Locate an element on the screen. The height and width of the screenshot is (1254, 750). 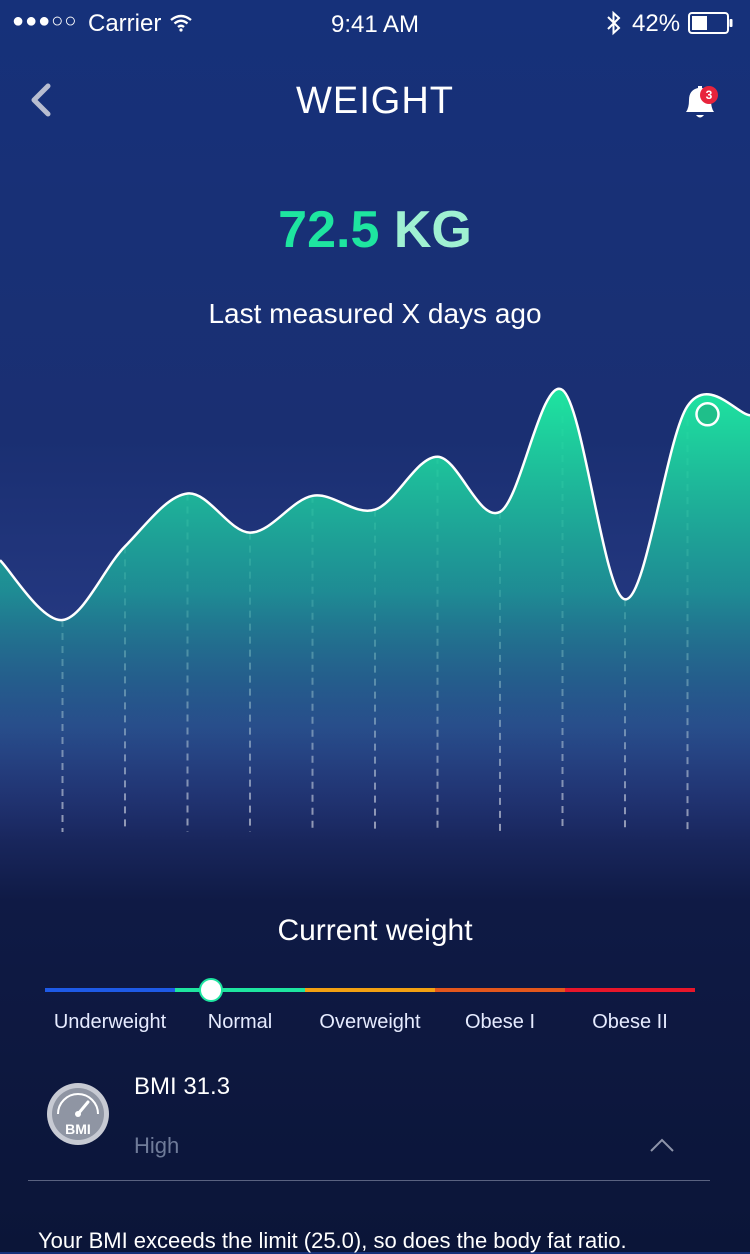
divider is located at coordinates (369, 1180).